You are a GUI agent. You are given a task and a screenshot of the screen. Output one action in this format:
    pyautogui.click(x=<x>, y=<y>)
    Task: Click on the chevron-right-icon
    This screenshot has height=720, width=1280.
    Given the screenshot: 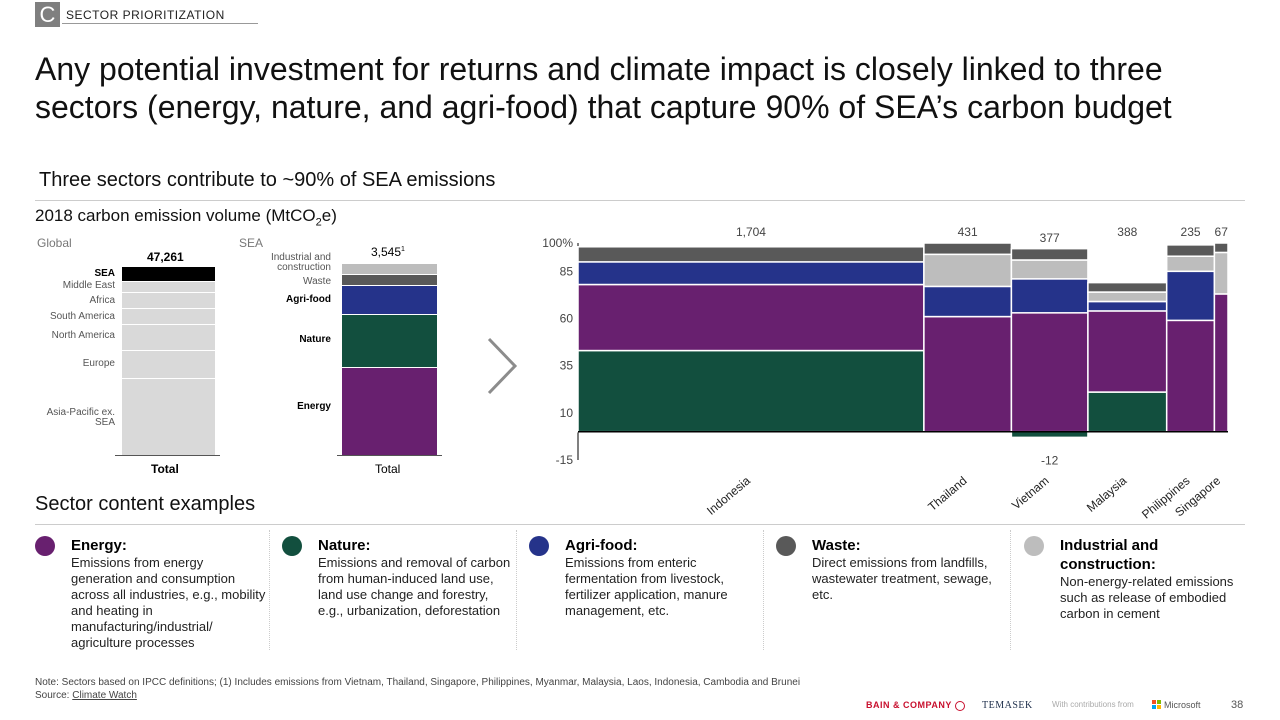 What is the action you would take?
    pyautogui.click(x=502, y=366)
    